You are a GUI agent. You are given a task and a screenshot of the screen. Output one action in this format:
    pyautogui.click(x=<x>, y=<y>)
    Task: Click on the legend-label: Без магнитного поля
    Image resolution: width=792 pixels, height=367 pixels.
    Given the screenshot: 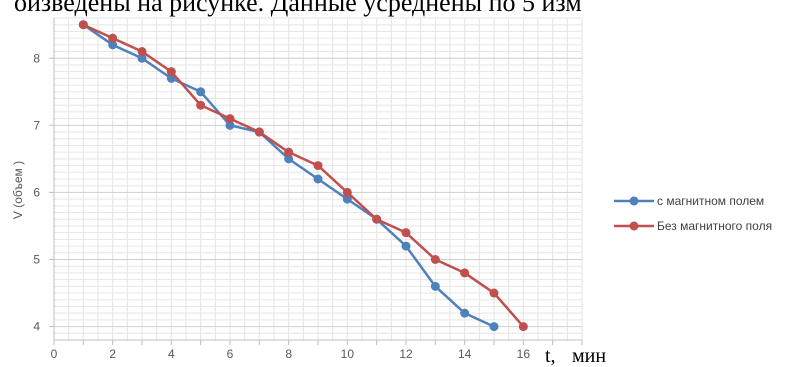 What is the action you would take?
    pyautogui.click(x=714, y=226)
    